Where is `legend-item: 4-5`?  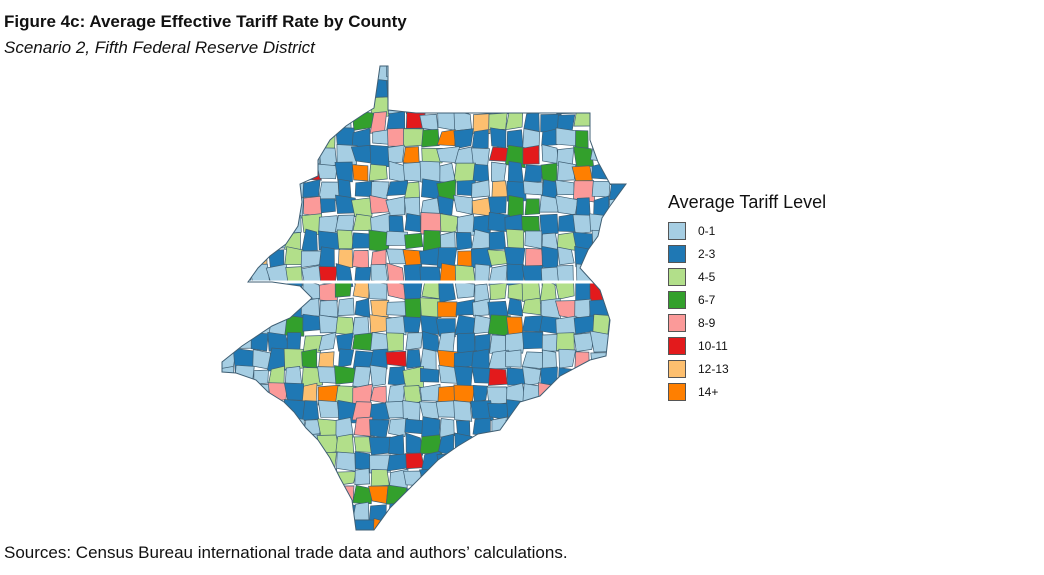 legend-item: 4-5 is located at coordinates (747, 276).